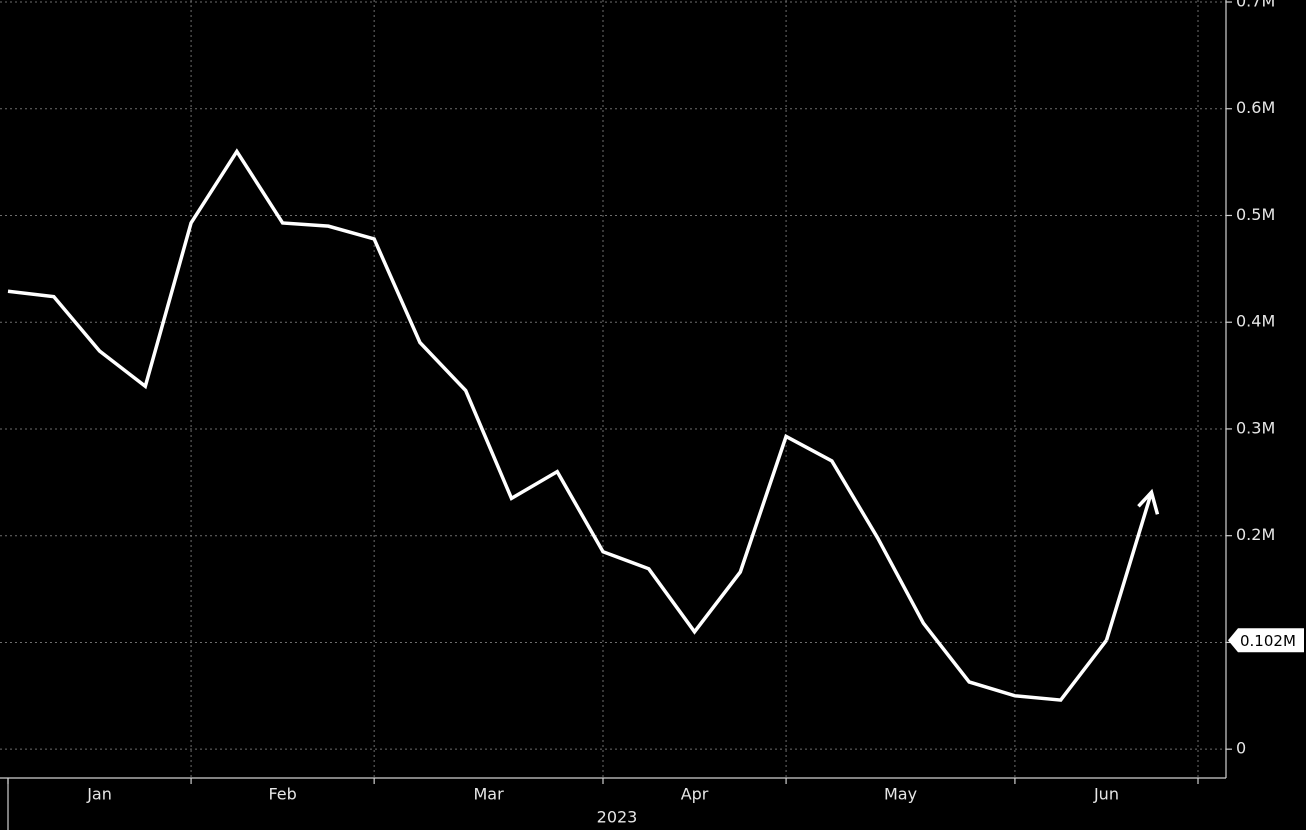 This screenshot has height=830, width=1306. Describe the element at coordinates (1255, 214) in the screenshot. I see `y-tick-label: 0.5M` at that location.